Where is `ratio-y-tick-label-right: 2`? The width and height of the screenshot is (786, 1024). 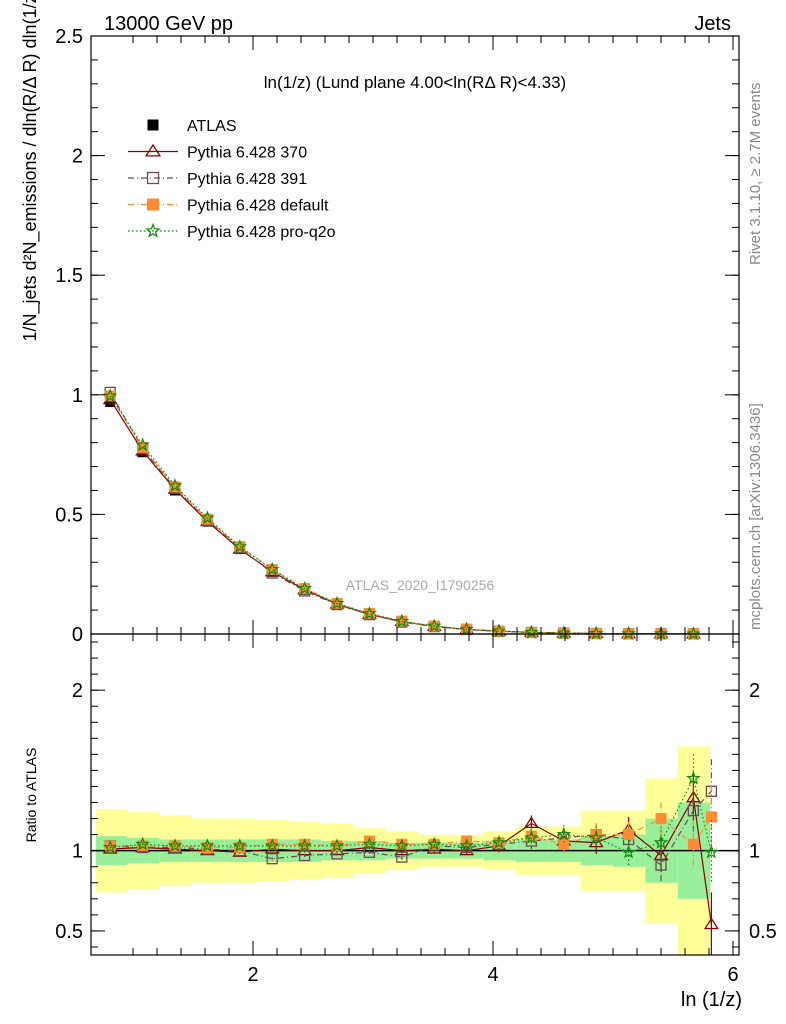
ratio-y-tick-label-right: 2 is located at coordinates (754, 691).